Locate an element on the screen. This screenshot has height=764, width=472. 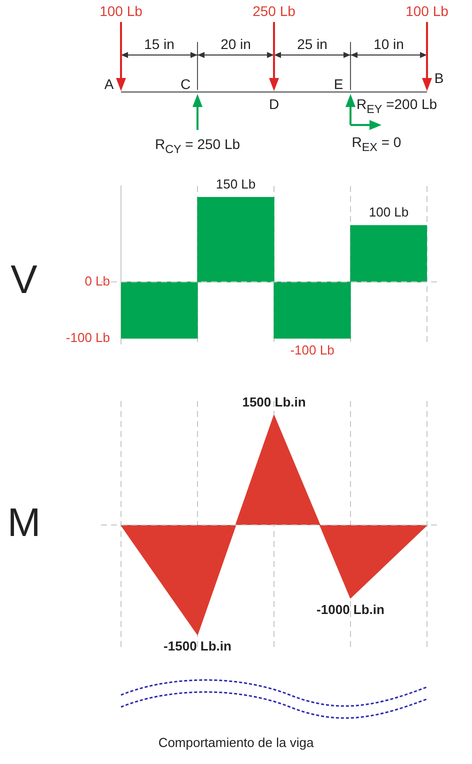
text: B is located at coordinates (439, 78).